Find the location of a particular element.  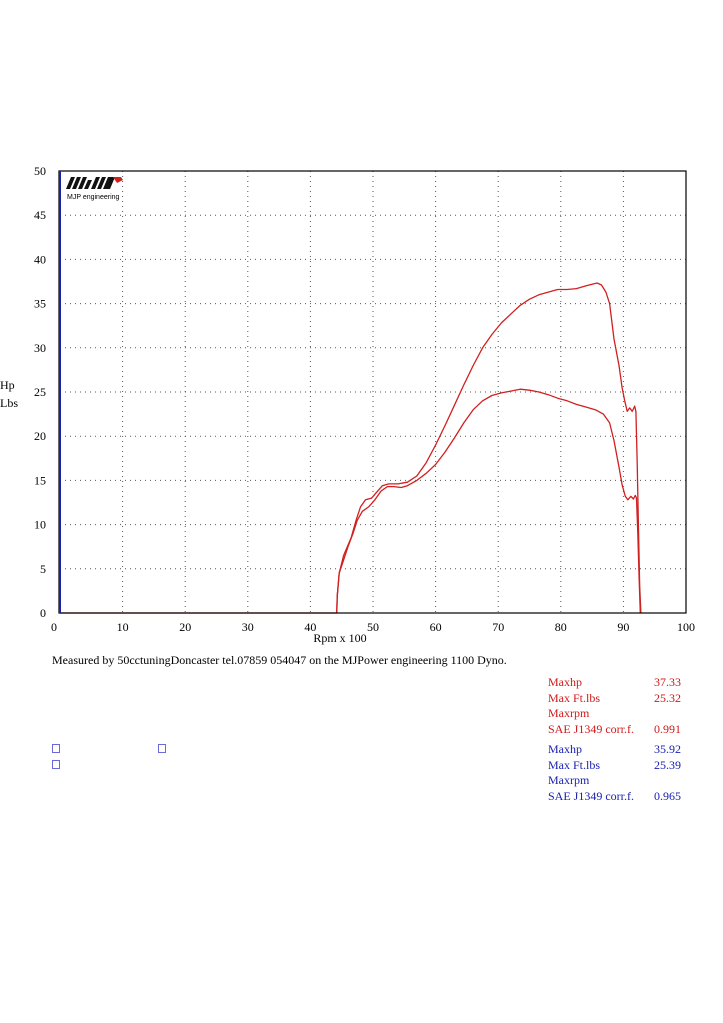

y-tick-label: 5 is located at coordinates (43, 569).